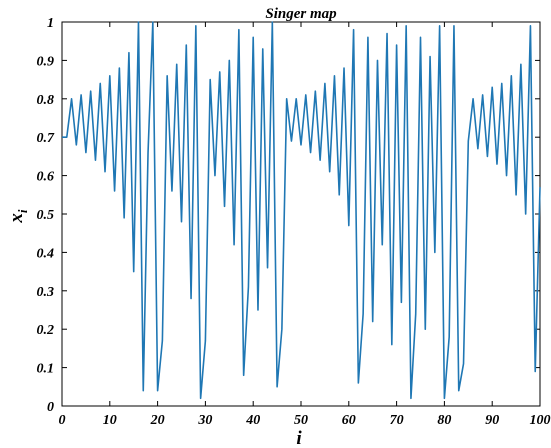 This screenshot has height=448, width=551. I want to click on x-tick-label: 0, so click(62, 420).